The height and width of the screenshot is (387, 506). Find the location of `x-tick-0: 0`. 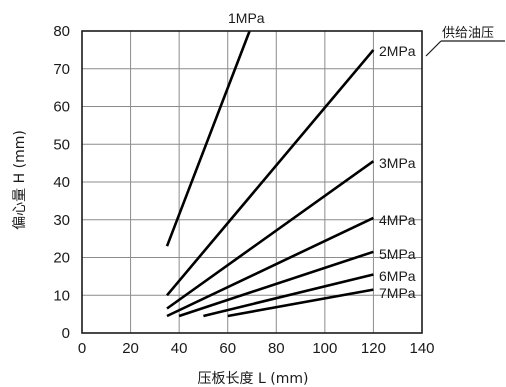

x-tick-0: 0 is located at coordinates (82, 348).